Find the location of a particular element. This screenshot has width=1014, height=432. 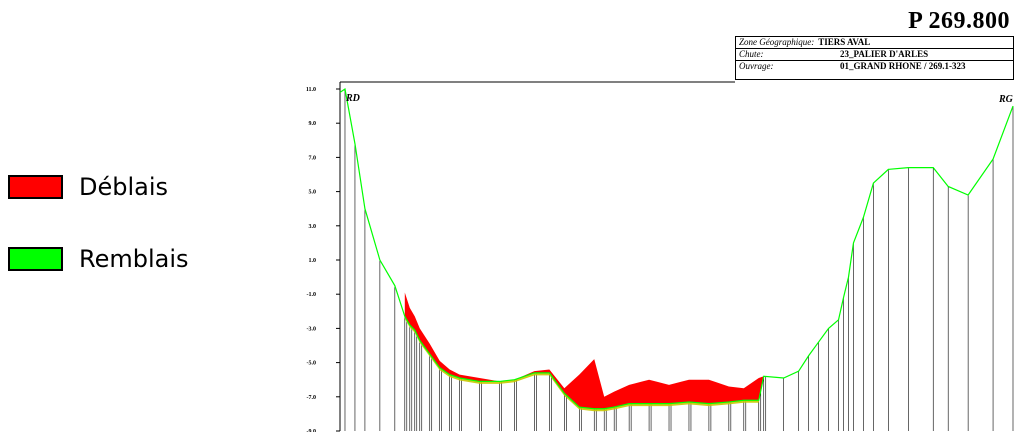

legend-deblais: Déblais is located at coordinates (88, 187).